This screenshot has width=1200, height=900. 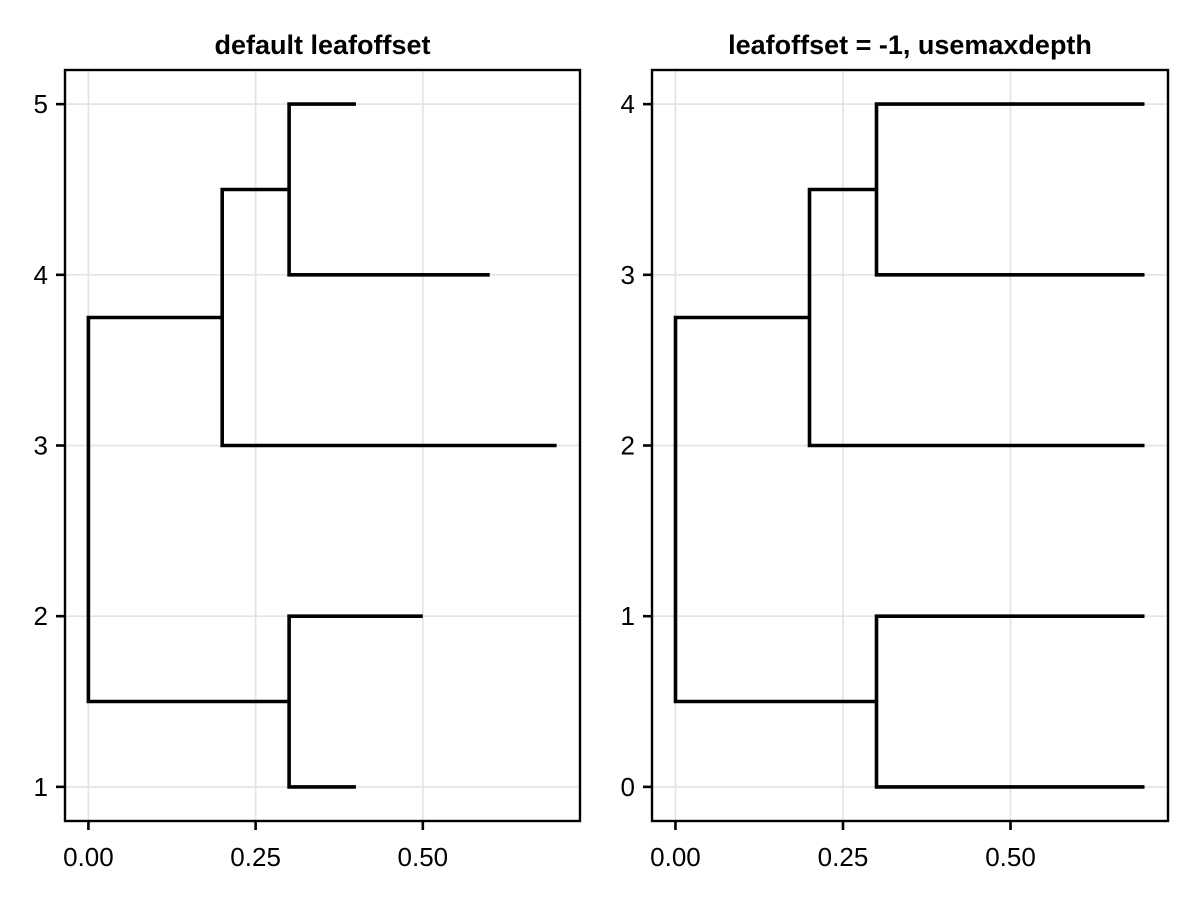 I want to click on left-panel-title: default leafoffset, so click(x=322, y=45).